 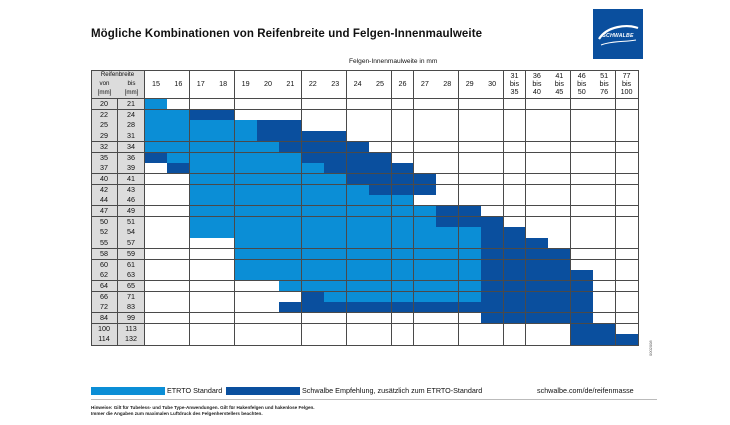 I want to click on row-from-20: 84, so click(x=104, y=319).